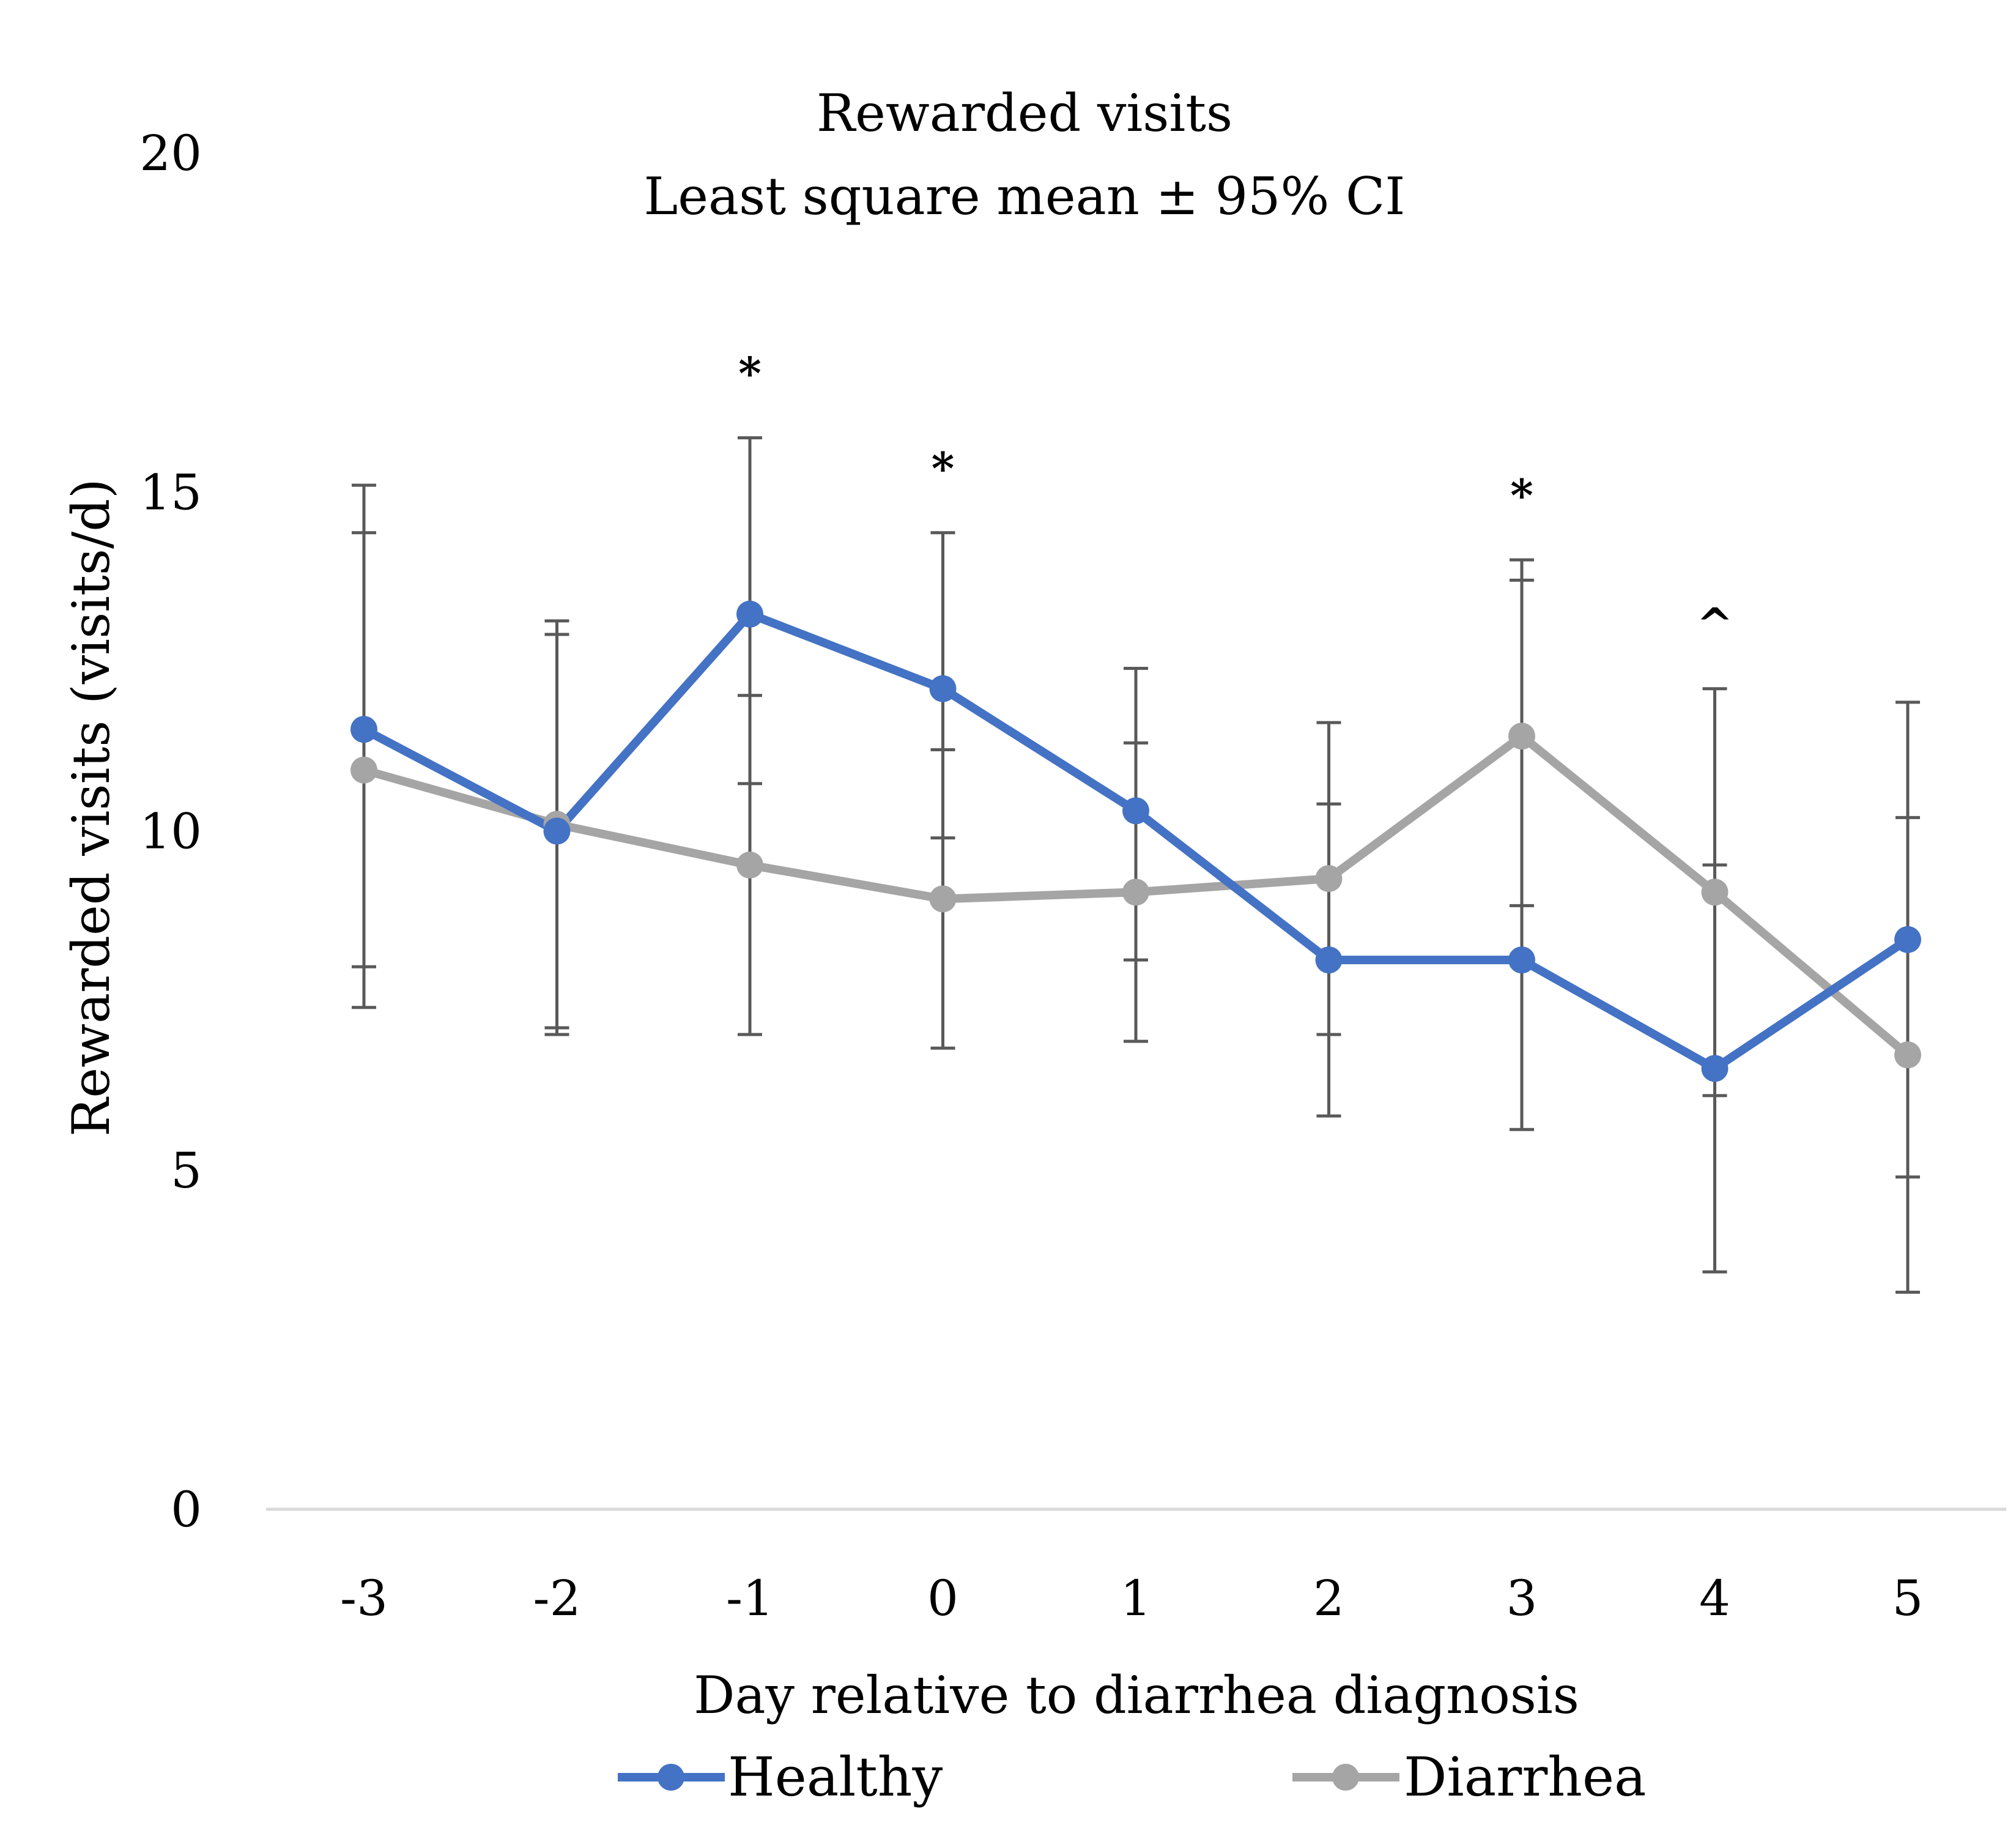 The height and width of the screenshot is (1828, 2016). What do you see at coordinates (170, 492) in the screenshot?
I see `y-tick-label: 15` at bounding box center [170, 492].